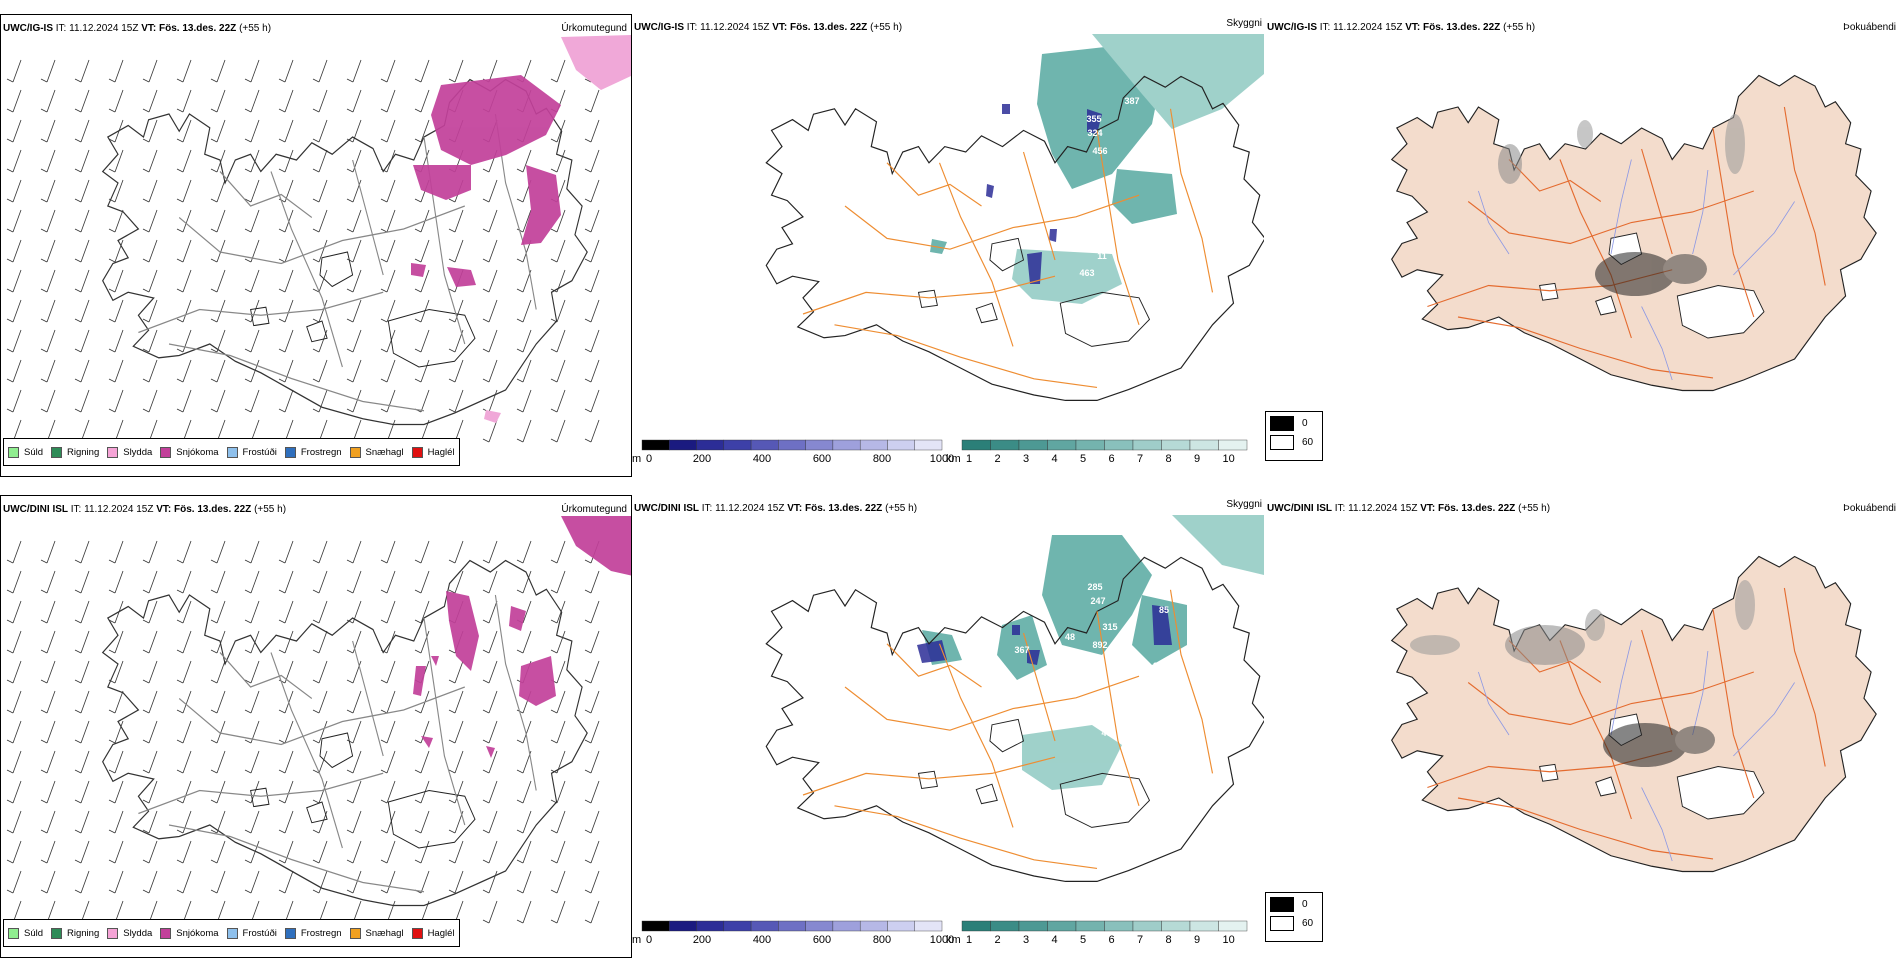 The width and height of the screenshot is (1900, 958). Describe the element at coordinates (998, 458) in the screenshot. I see `vis-tick-label: 2` at that location.